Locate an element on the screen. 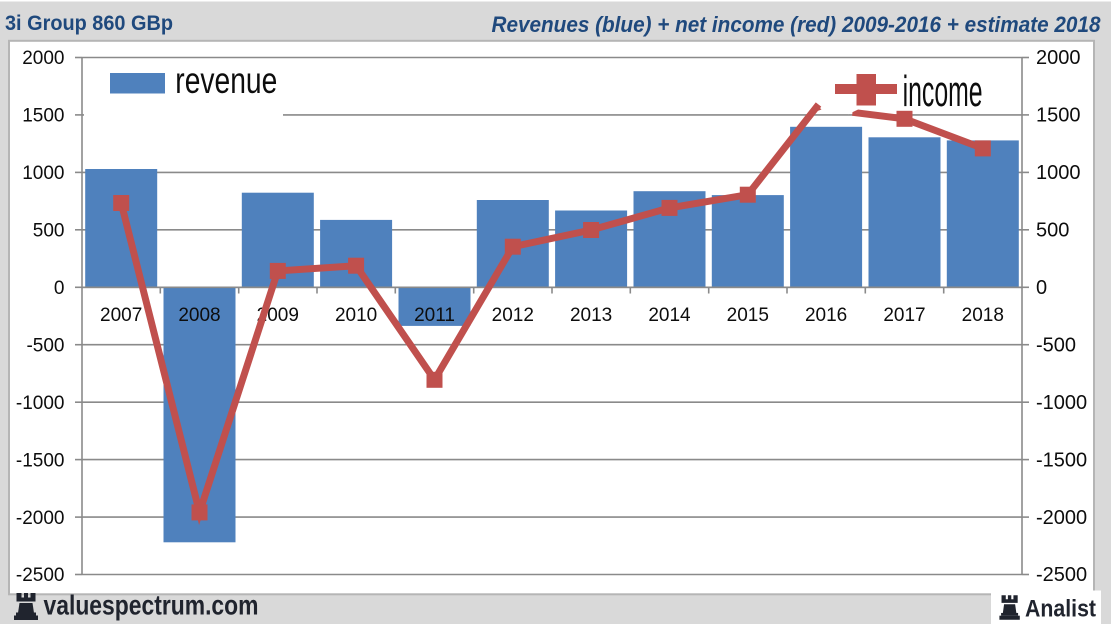 The width and height of the screenshot is (1111, 627). svg-text: revenue is located at coordinates (226, 80).